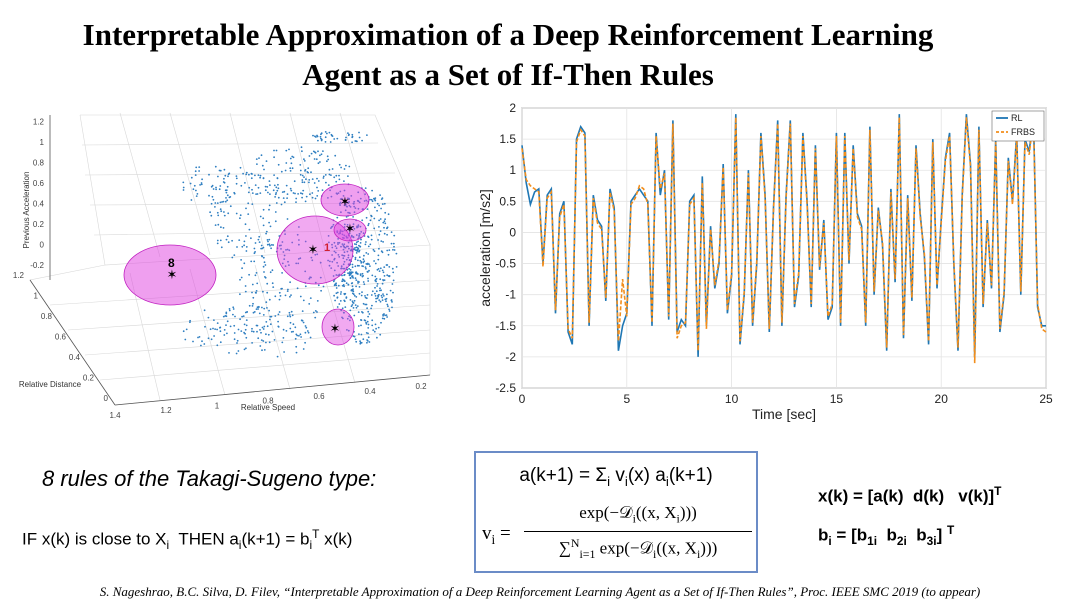 The height and width of the screenshot is (608, 1080). What do you see at coordinates (345, 200) in the screenshot?
I see `cluster-ellipse-top` at bounding box center [345, 200].